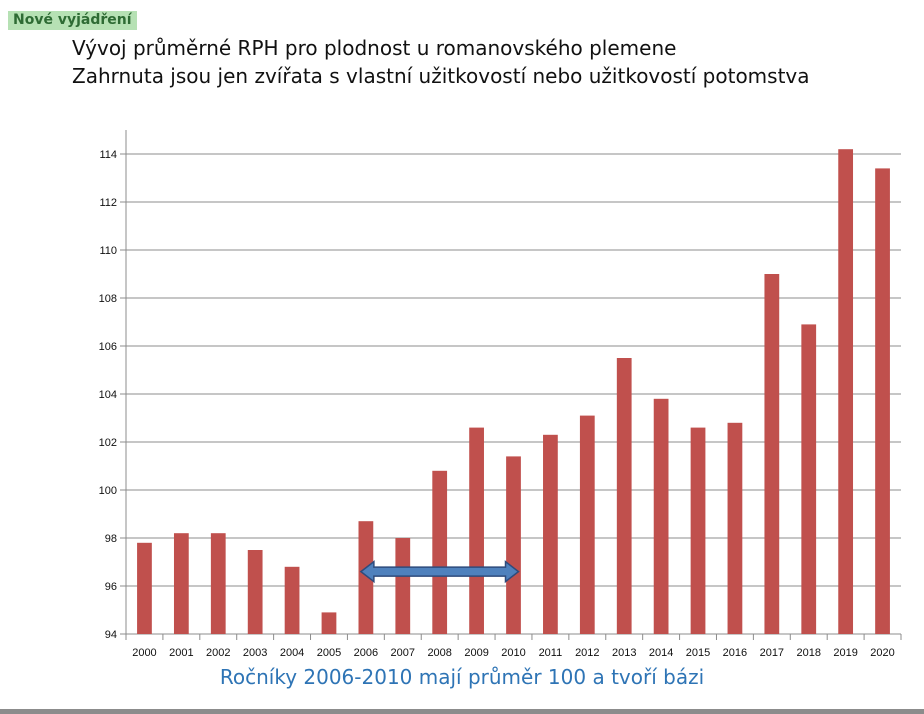 This screenshot has width=924, height=714. Describe the element at coordinates (550, 534) in the screenshot. I see `bar-2011` at that location.